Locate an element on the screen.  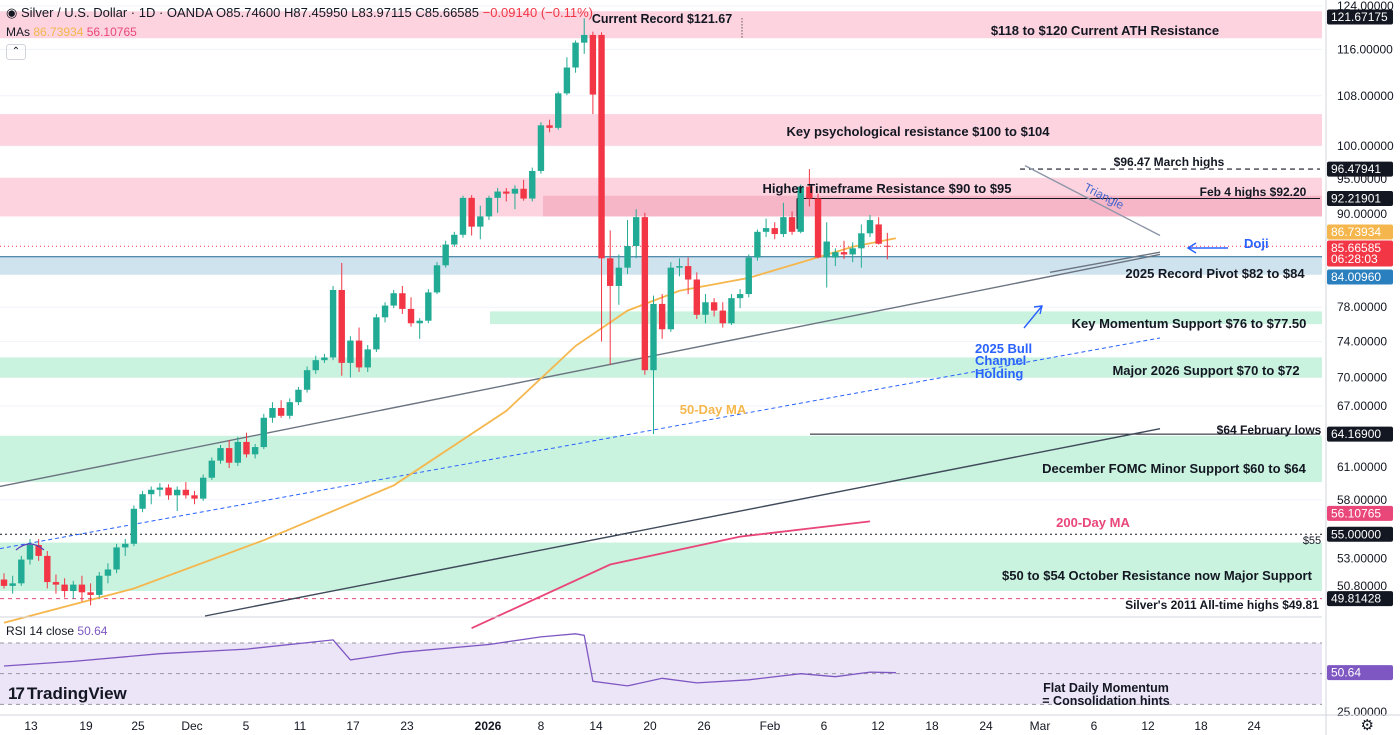
october-support-zone is located at coordinates (661, 567).